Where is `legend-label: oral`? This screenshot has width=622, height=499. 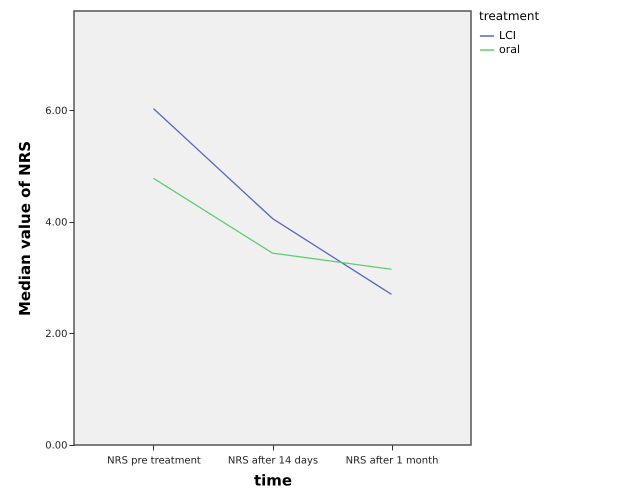
legend-label: oral is located at coordinates (509, 49).